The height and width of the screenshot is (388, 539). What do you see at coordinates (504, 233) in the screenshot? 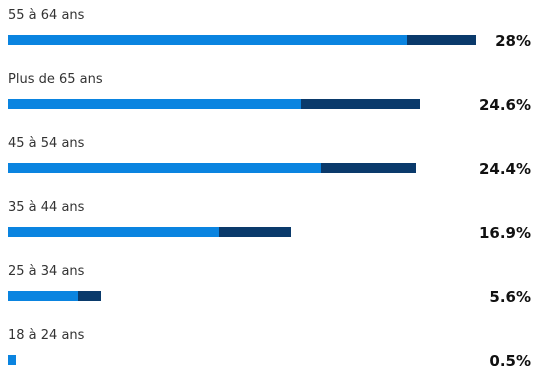
I see `value-label: 16.9%` at bounding box center [504, 233].